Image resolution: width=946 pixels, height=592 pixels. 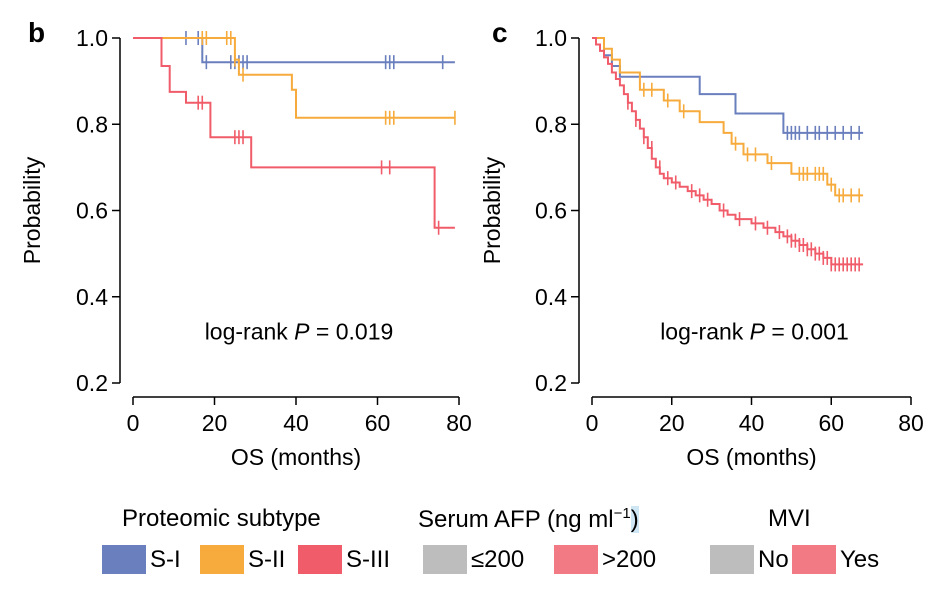 What do you see at coordinates (773, 559) in the screenshot?
I see `legend-label-mvi-no: No` at bounding box center [773, 559].